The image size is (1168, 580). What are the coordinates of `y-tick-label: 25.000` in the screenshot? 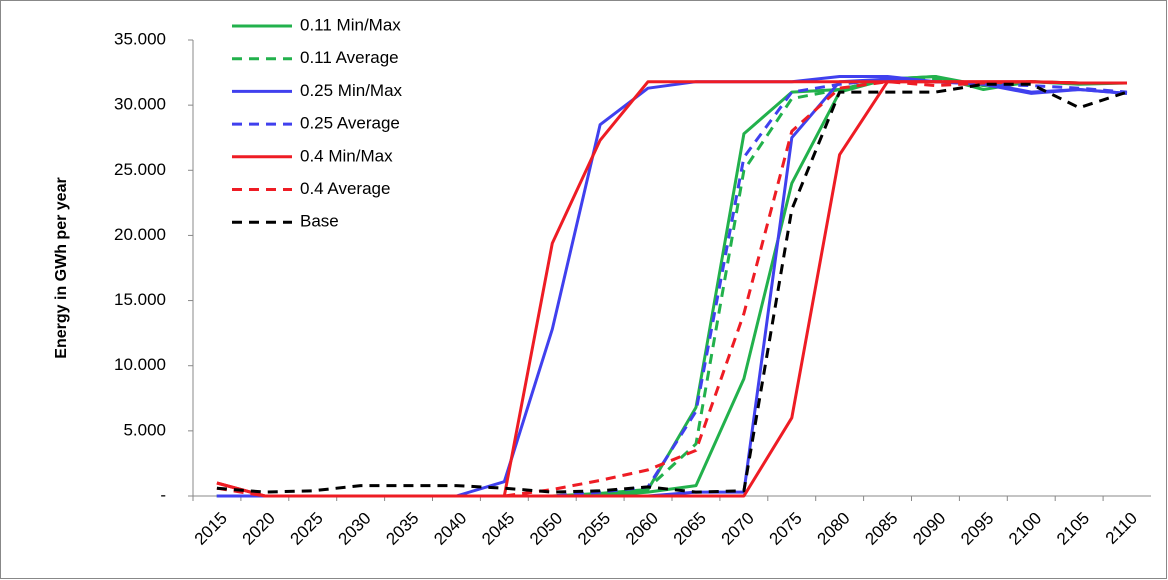 It's located at (140, 169).